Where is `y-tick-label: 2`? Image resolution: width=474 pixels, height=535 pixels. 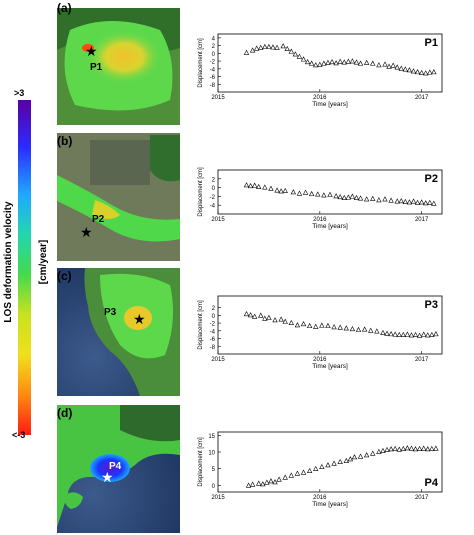 y-tick-label: 2 is located at coordinates (214, 180).